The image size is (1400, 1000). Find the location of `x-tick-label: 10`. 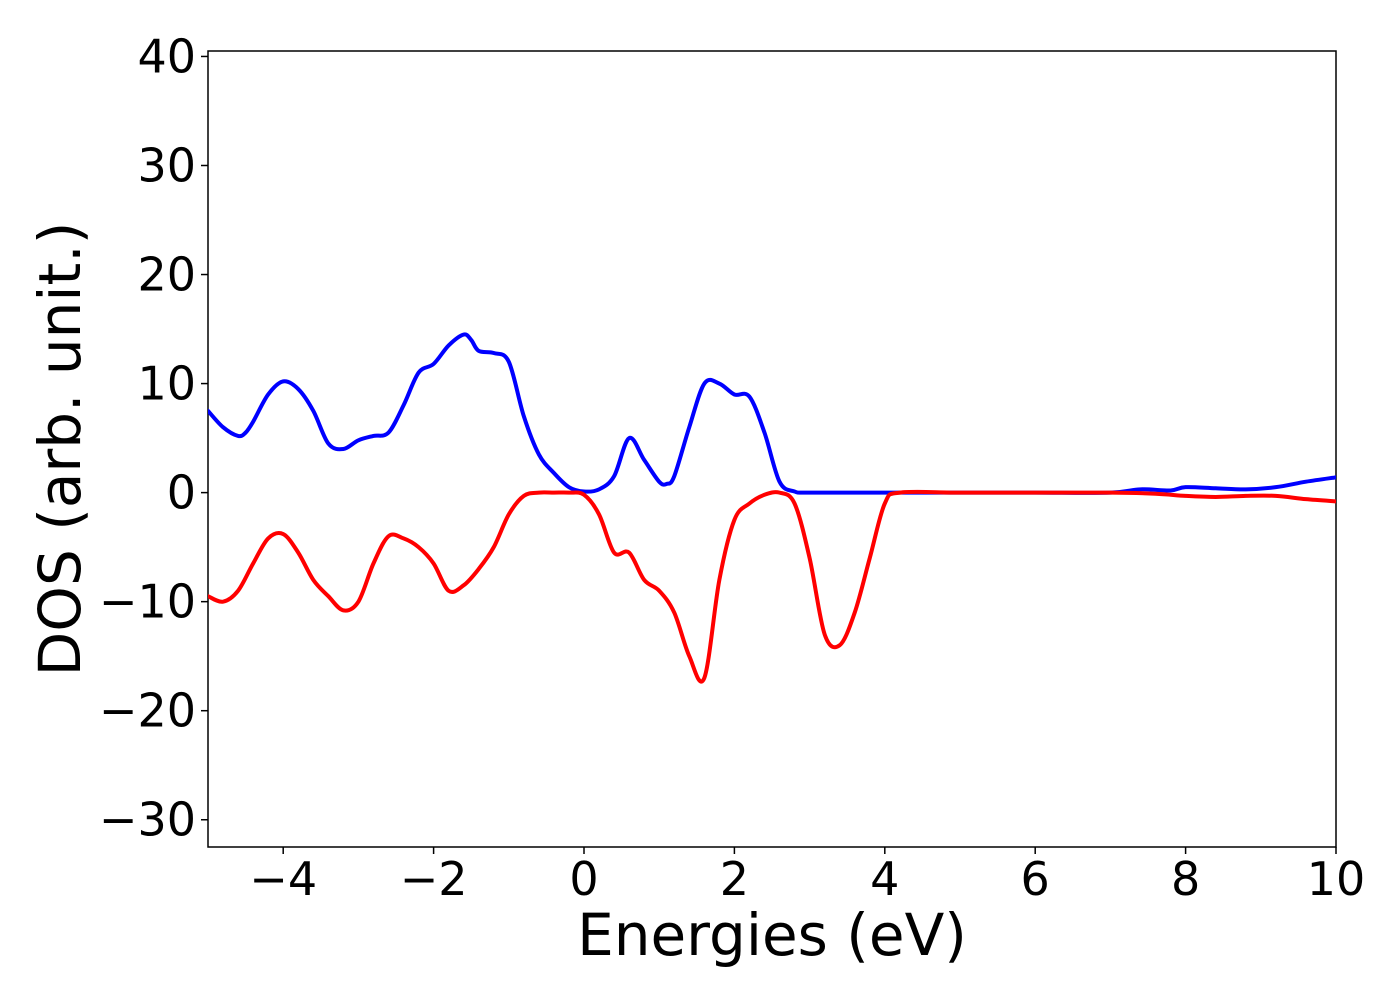

x-tick-label: 10 is located at coordinates (1336, 879).